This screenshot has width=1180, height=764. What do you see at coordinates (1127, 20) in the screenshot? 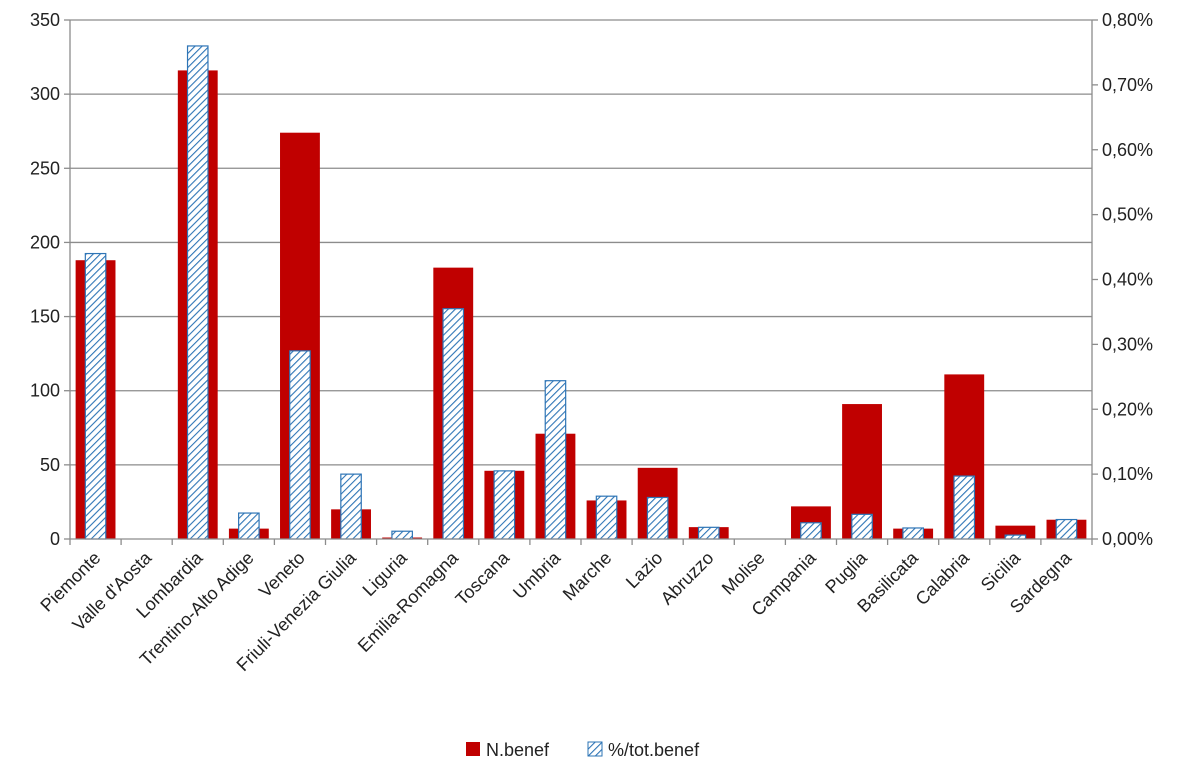
I see `right-tick-label: 0,80%` at bounding box center [1127, 20].